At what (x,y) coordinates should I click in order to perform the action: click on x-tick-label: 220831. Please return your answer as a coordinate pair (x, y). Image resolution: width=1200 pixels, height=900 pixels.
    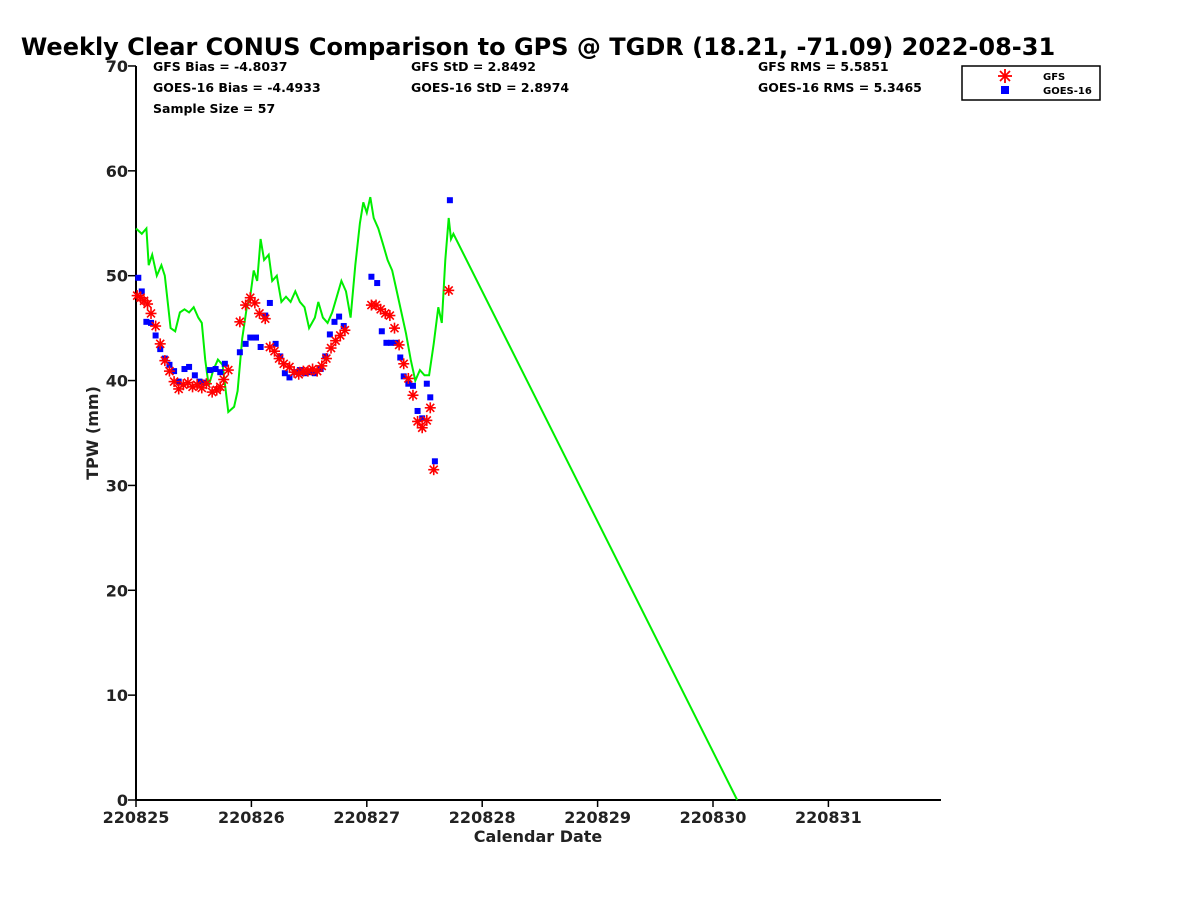
    Looking at the image, I should click on (828, 817).